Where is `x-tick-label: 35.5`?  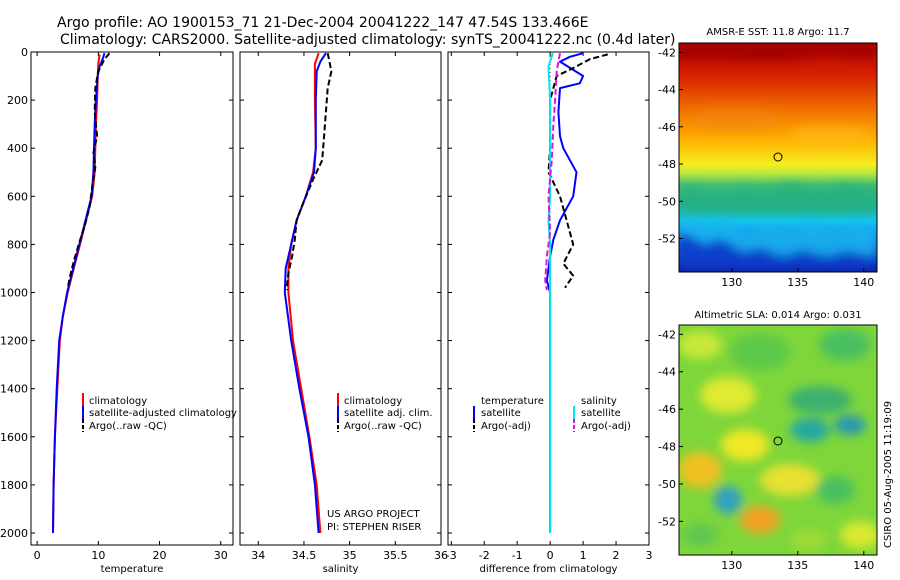 x-tick-label: 35.5 is located at coordinates (395, 555).